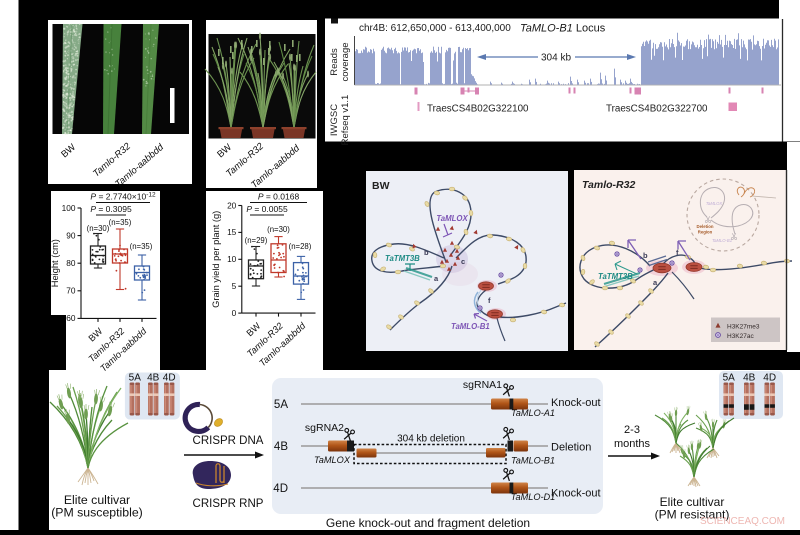  What do you see at coordinates (334, 120) in the screenshot?
I see `svg-text: IWGSC` at bounding box center [334, 120].